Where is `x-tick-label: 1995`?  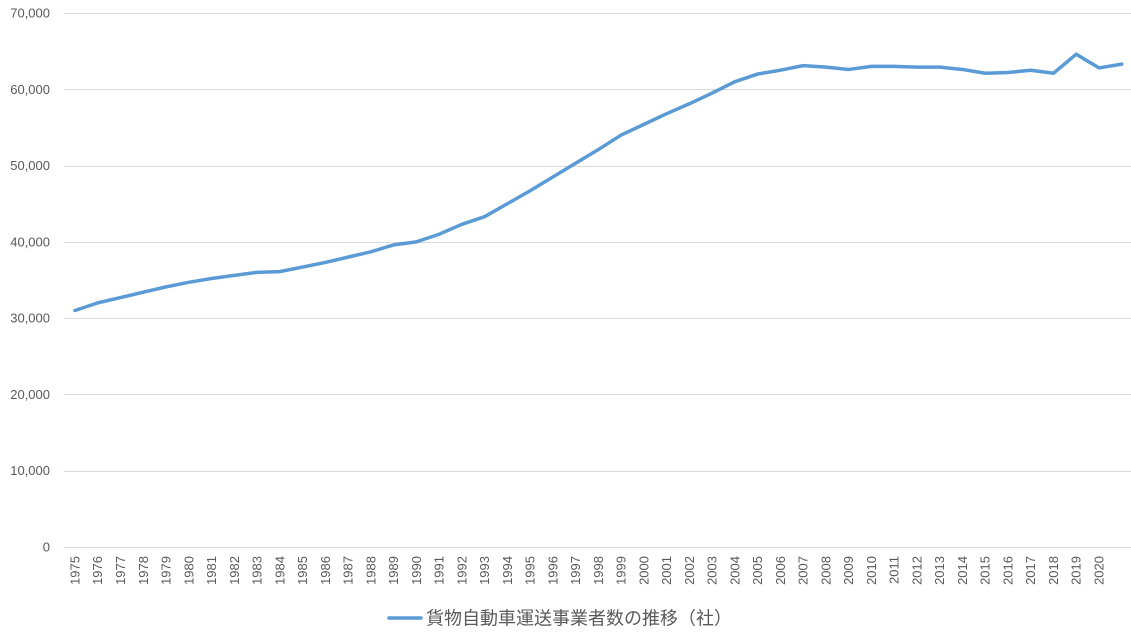 x-tick-label: 1995 is located at coordinates (530, 570).